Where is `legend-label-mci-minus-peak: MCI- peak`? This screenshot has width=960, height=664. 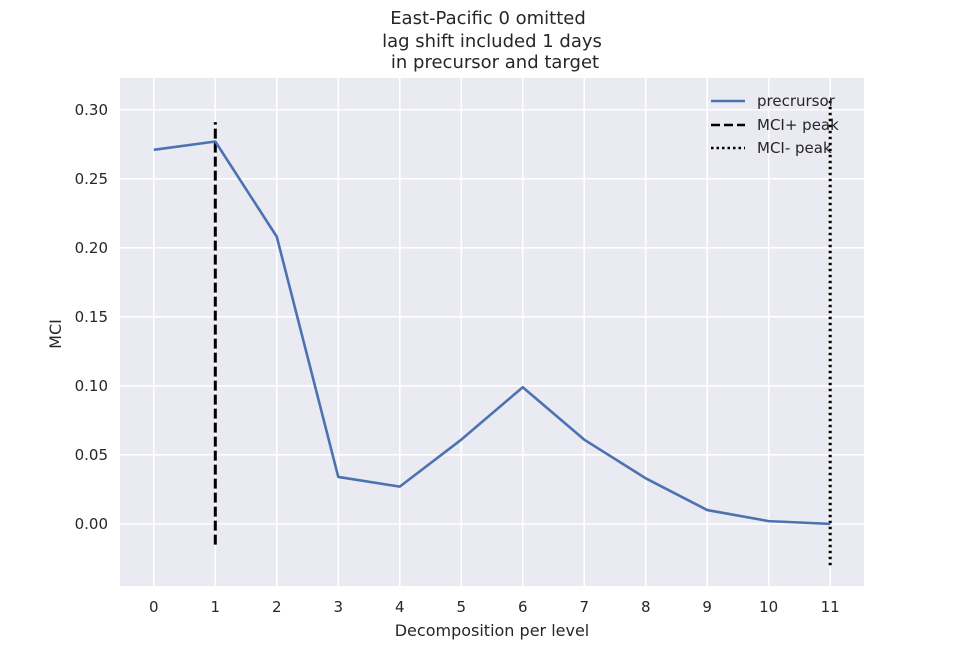
legend-label-mci-minus-peak: MCI- peak is located at coordinates (794, 148).